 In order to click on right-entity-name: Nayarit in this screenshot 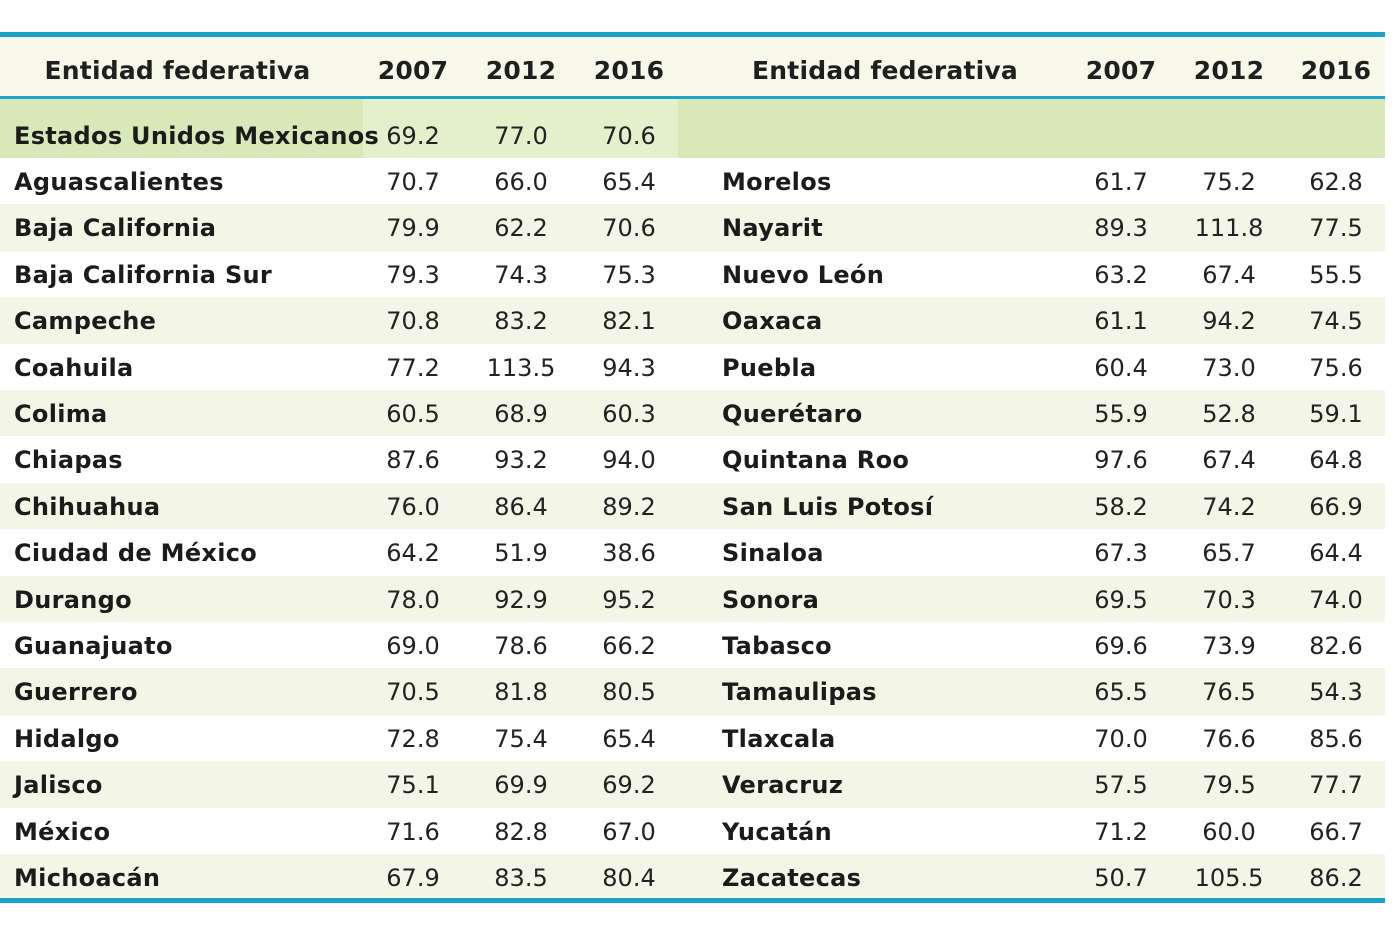, I will do `click(773, 228)`.